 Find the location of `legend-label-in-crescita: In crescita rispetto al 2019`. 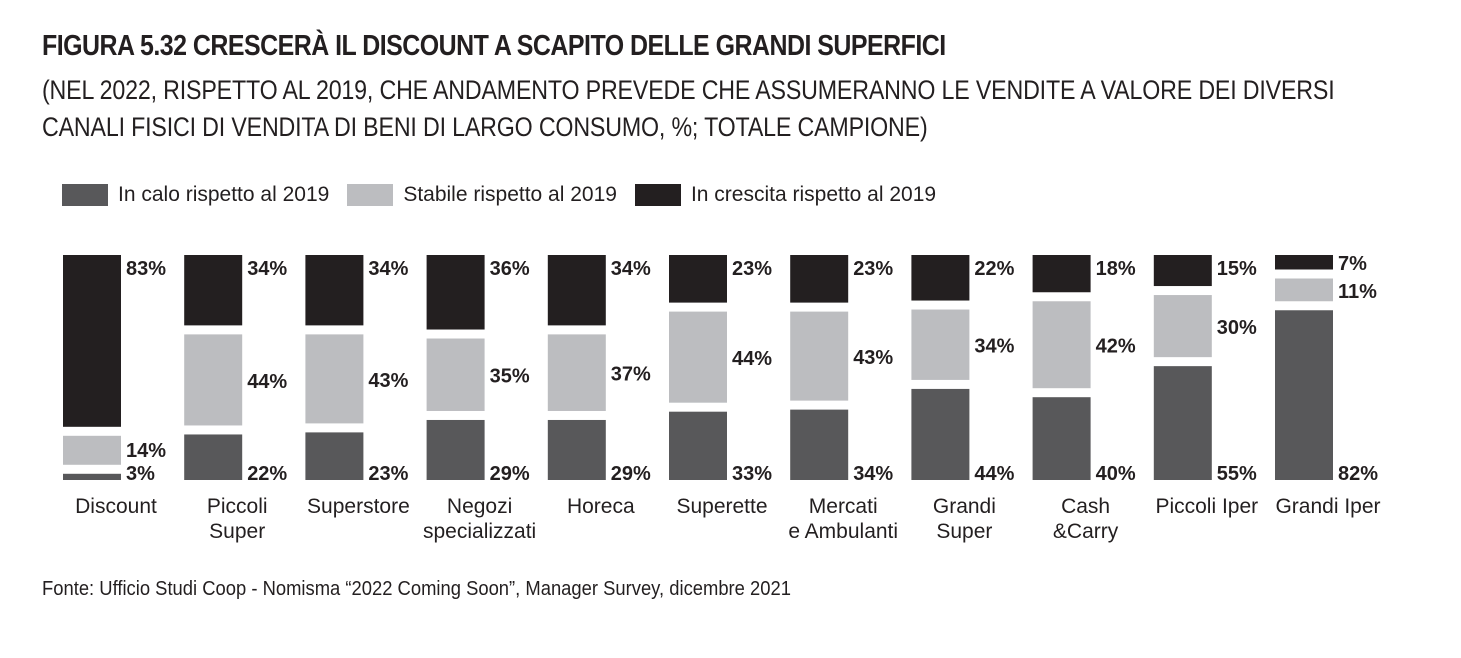

legend-label-in-crescita: In crescita rispetto al 2019 is located at coordinates (813, 194).